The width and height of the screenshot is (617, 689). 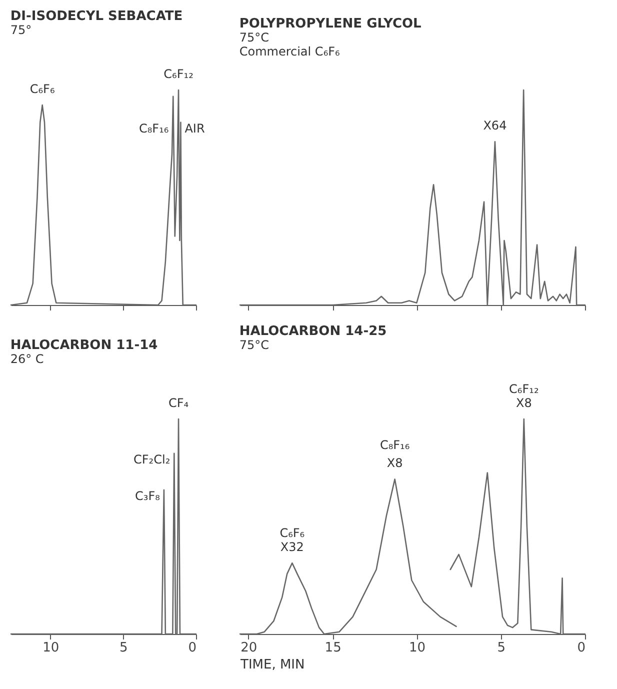 What do you see at coordinates (27, 359) in the screenshot?
I see `chart-subtitle: 26° C` at bounding box center [27, 359].